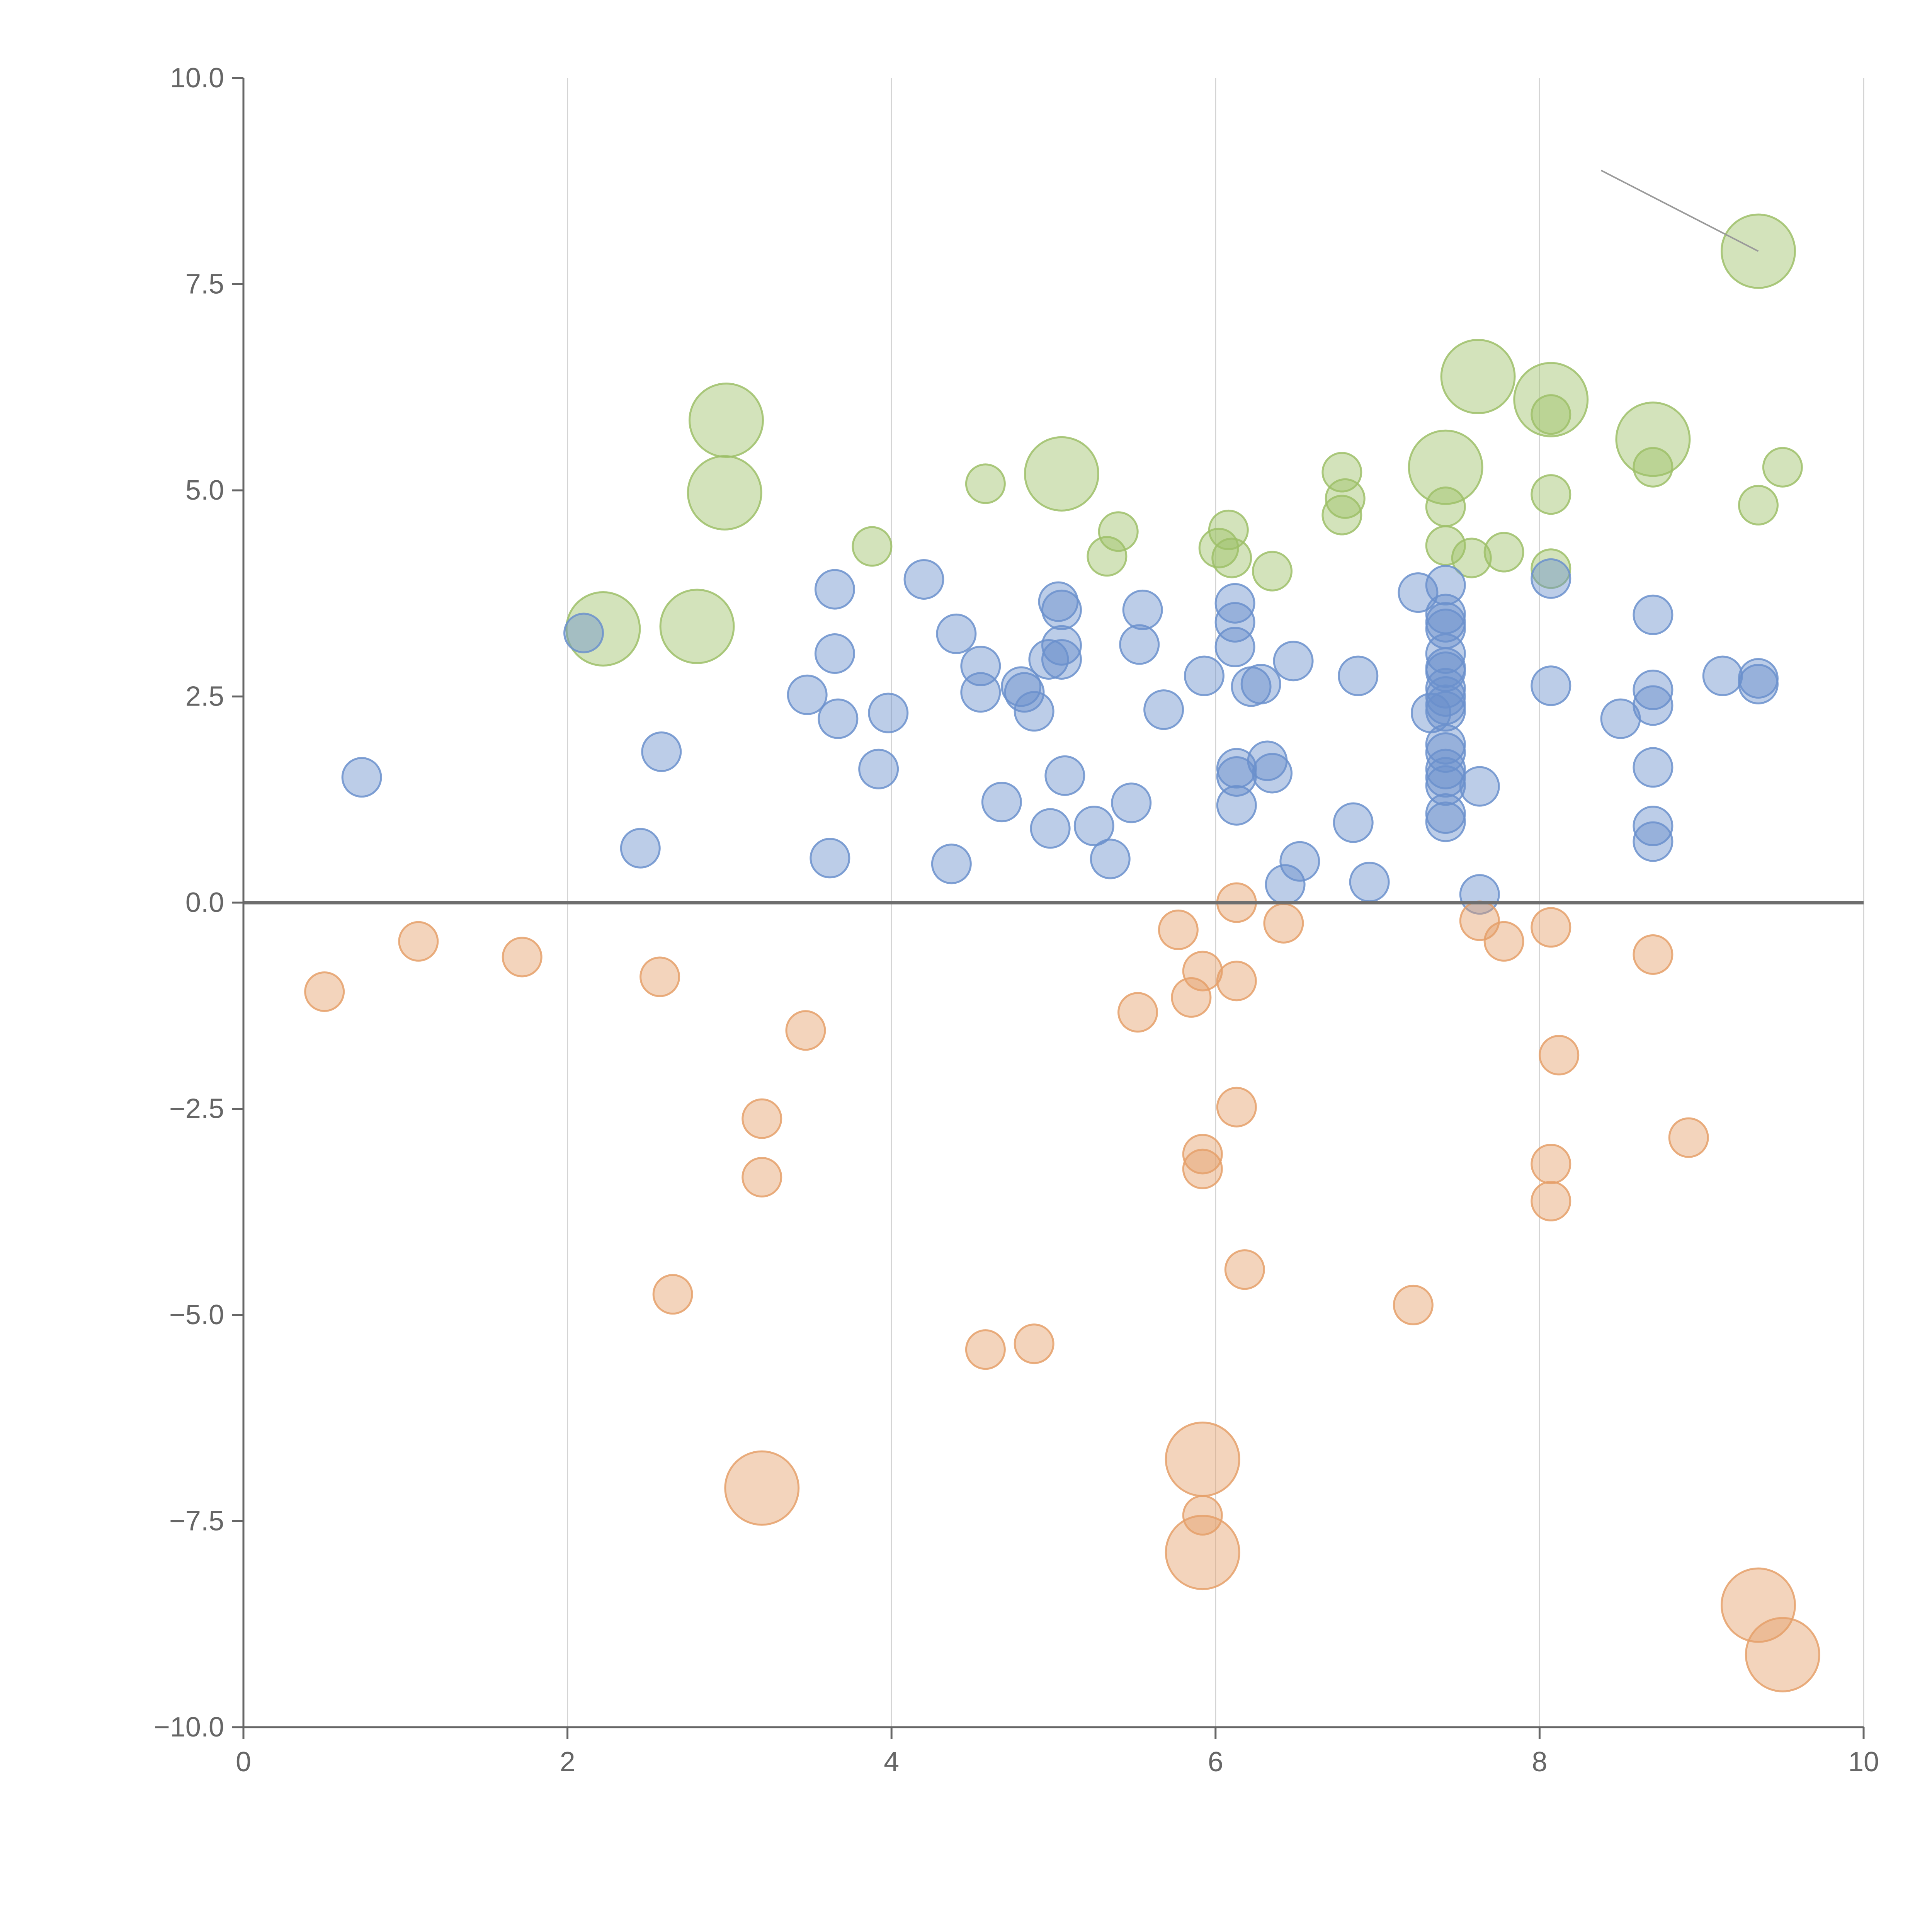  I want to click on y-tick-label: 10.0, so click(197, 78).